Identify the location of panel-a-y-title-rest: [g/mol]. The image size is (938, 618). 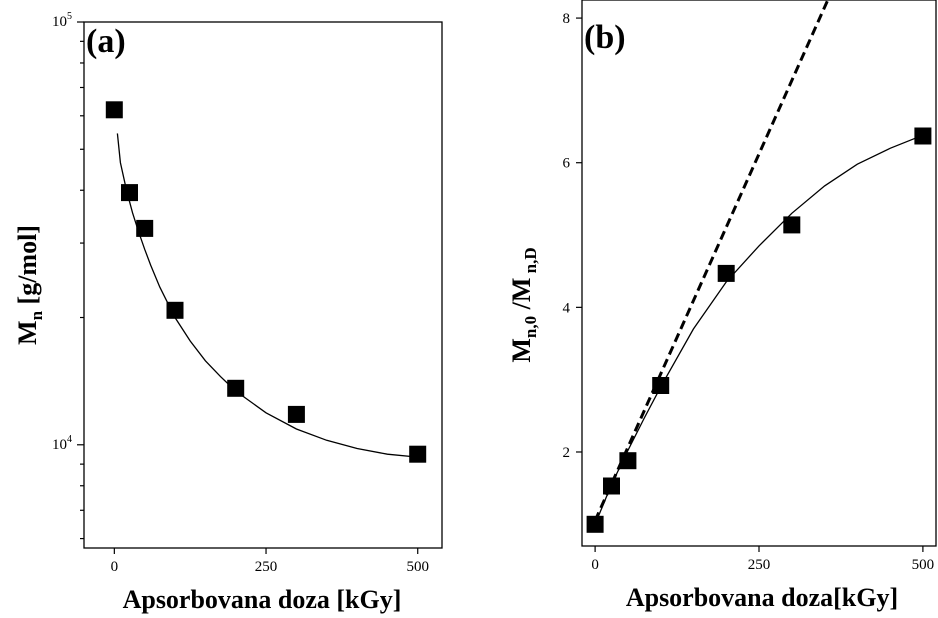
(27, 268).